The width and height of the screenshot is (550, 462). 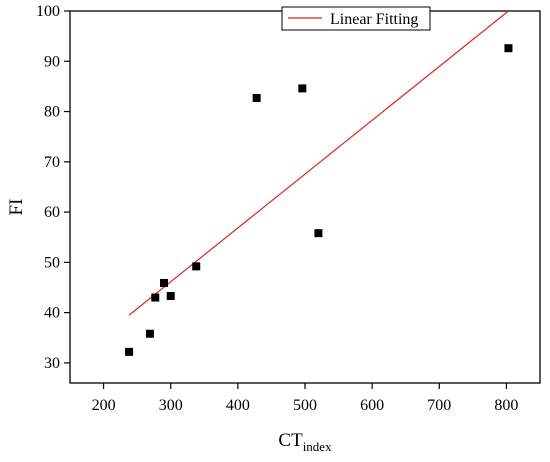 I want to click on x-tick-label: 200, so click(x=104, y=405).